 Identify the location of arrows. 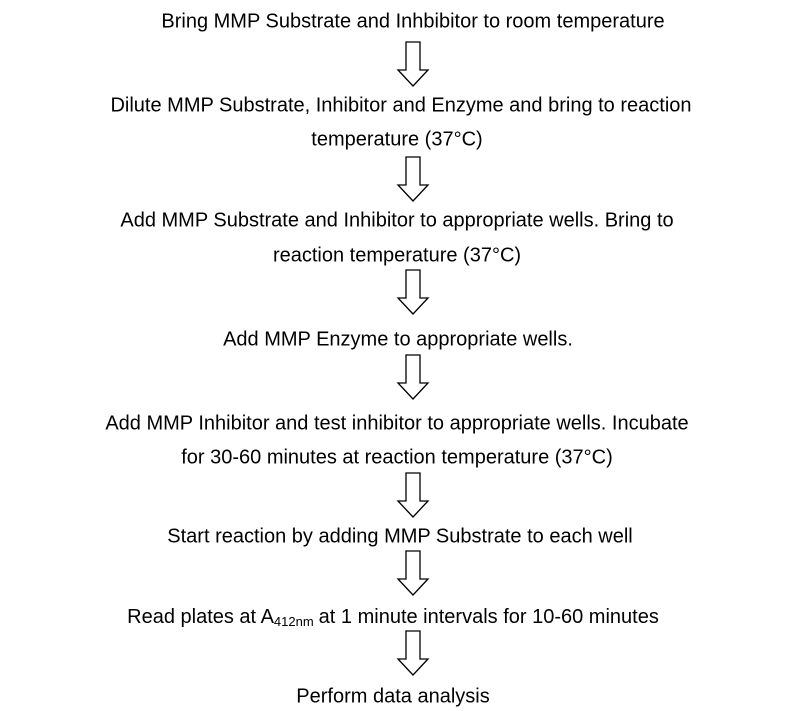
(413, 358).